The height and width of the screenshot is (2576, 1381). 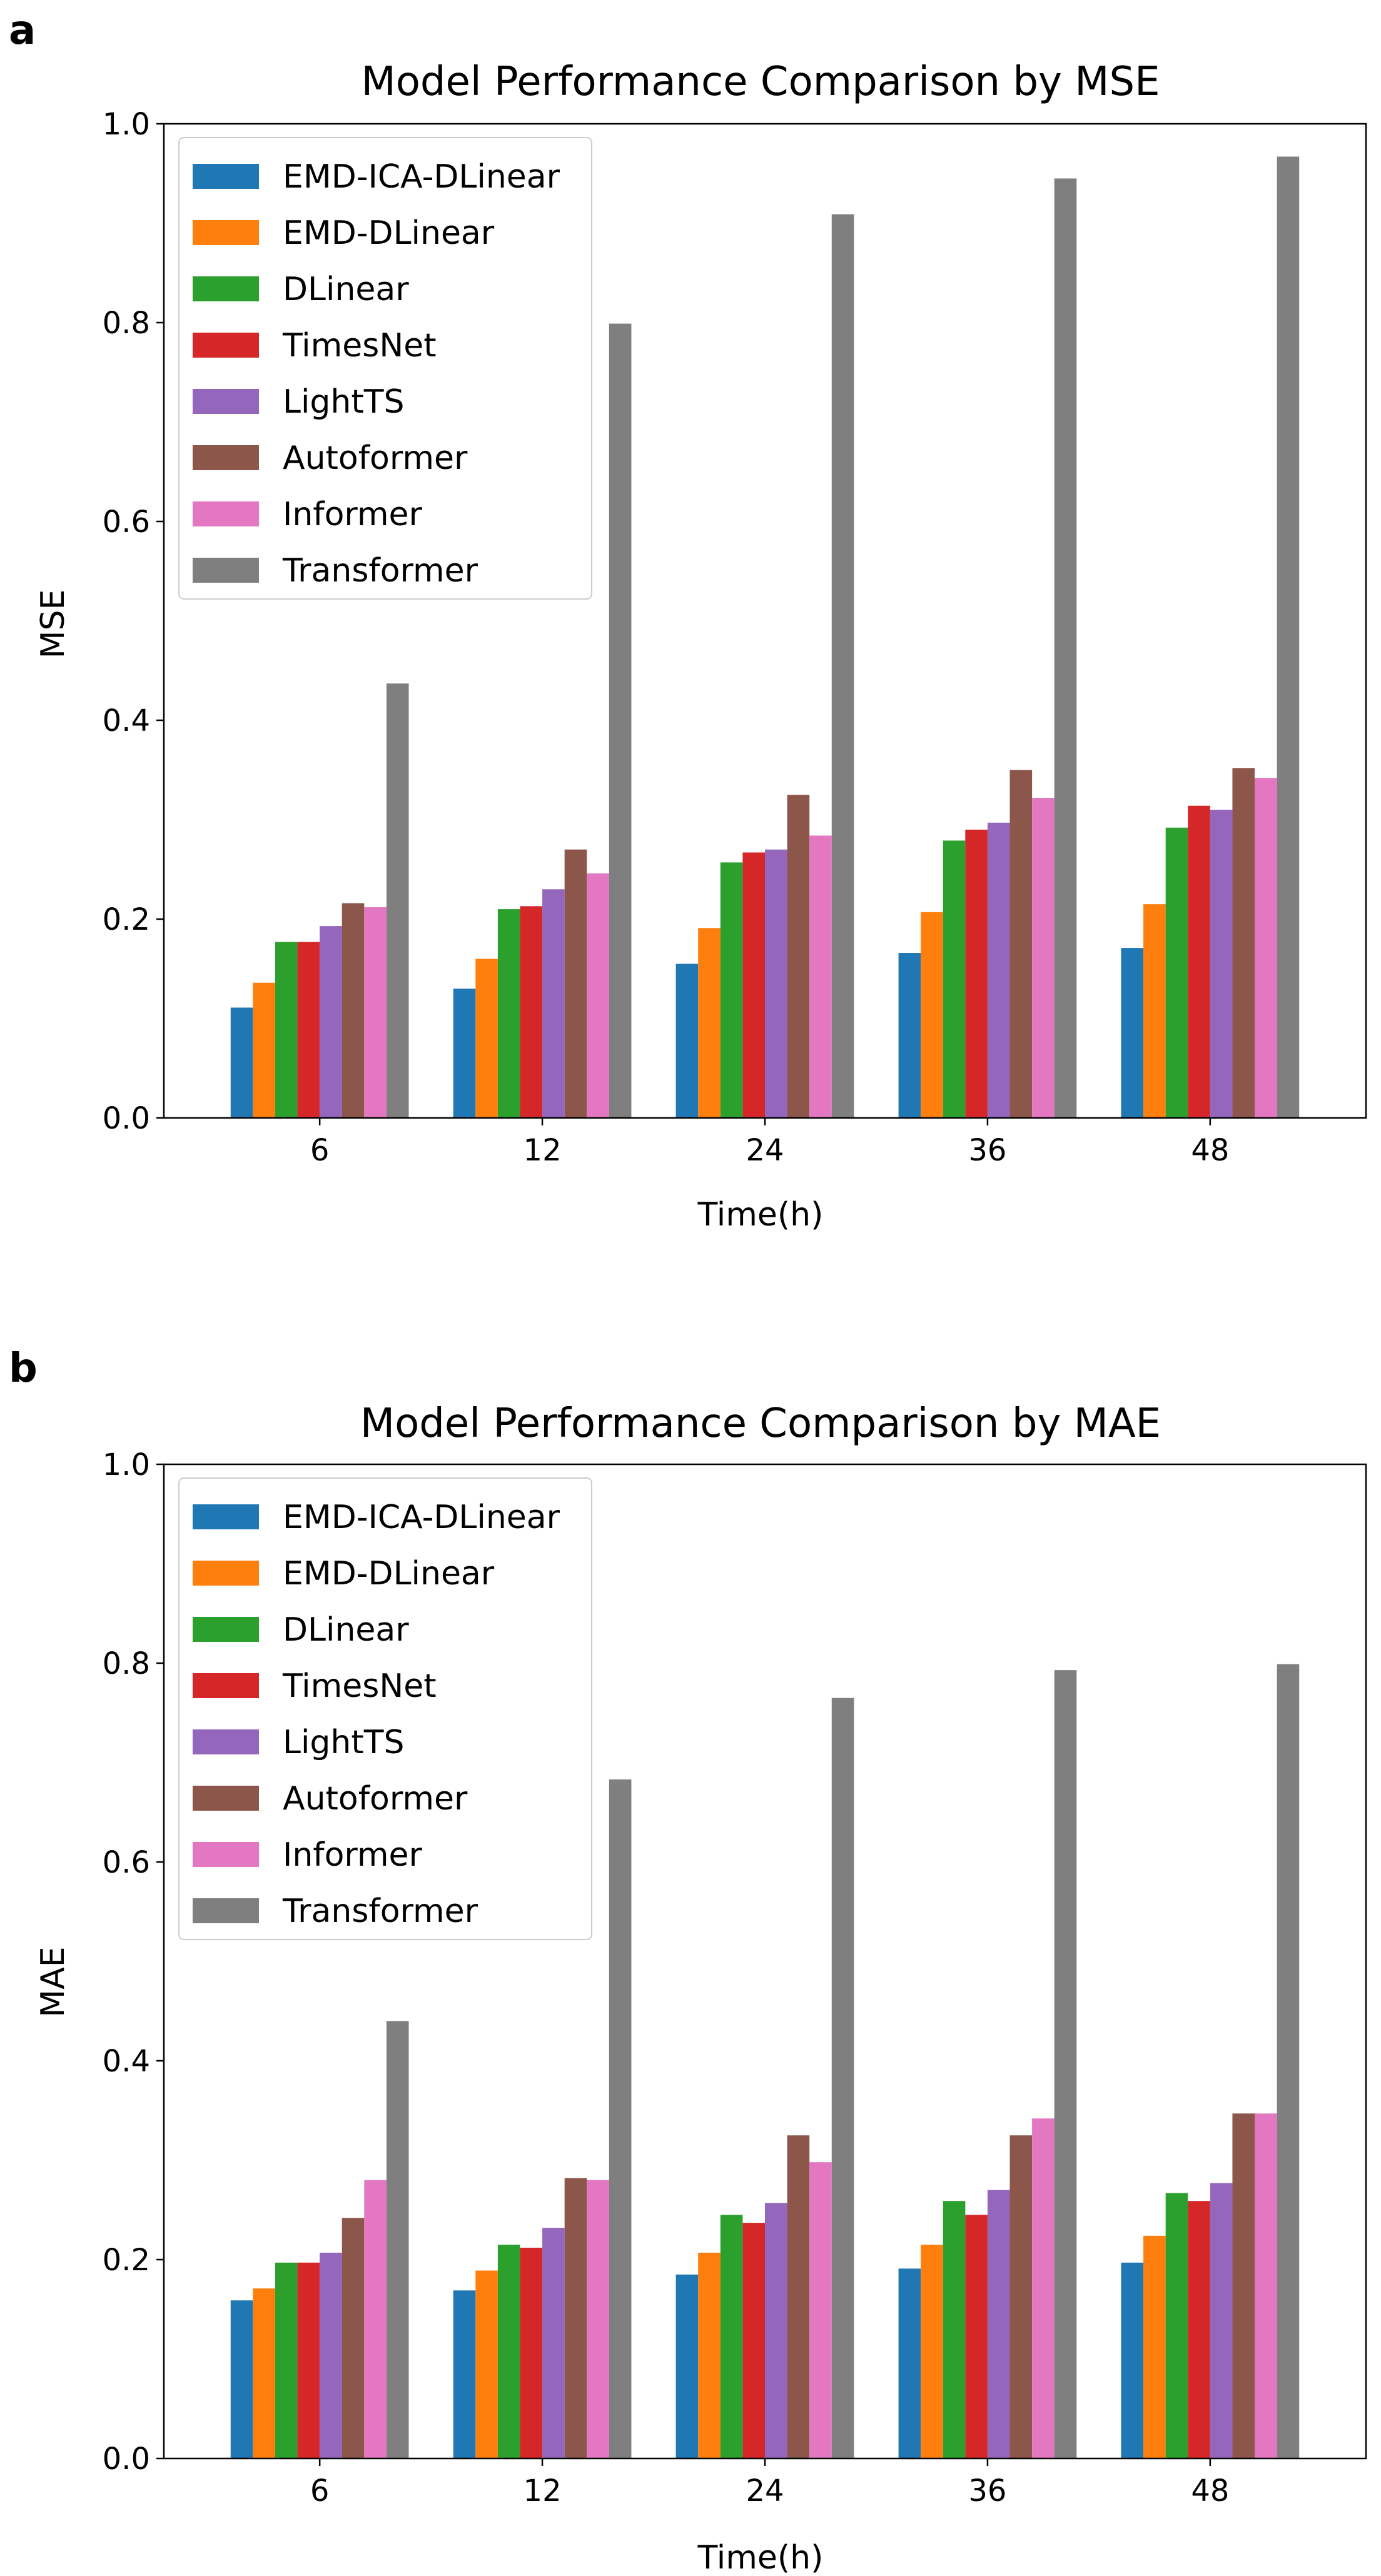 What do you see at coordinates (53, 624) in the screenshot?
I see `mse-y-axis-label: MSE` at bounding box center [53, 624].